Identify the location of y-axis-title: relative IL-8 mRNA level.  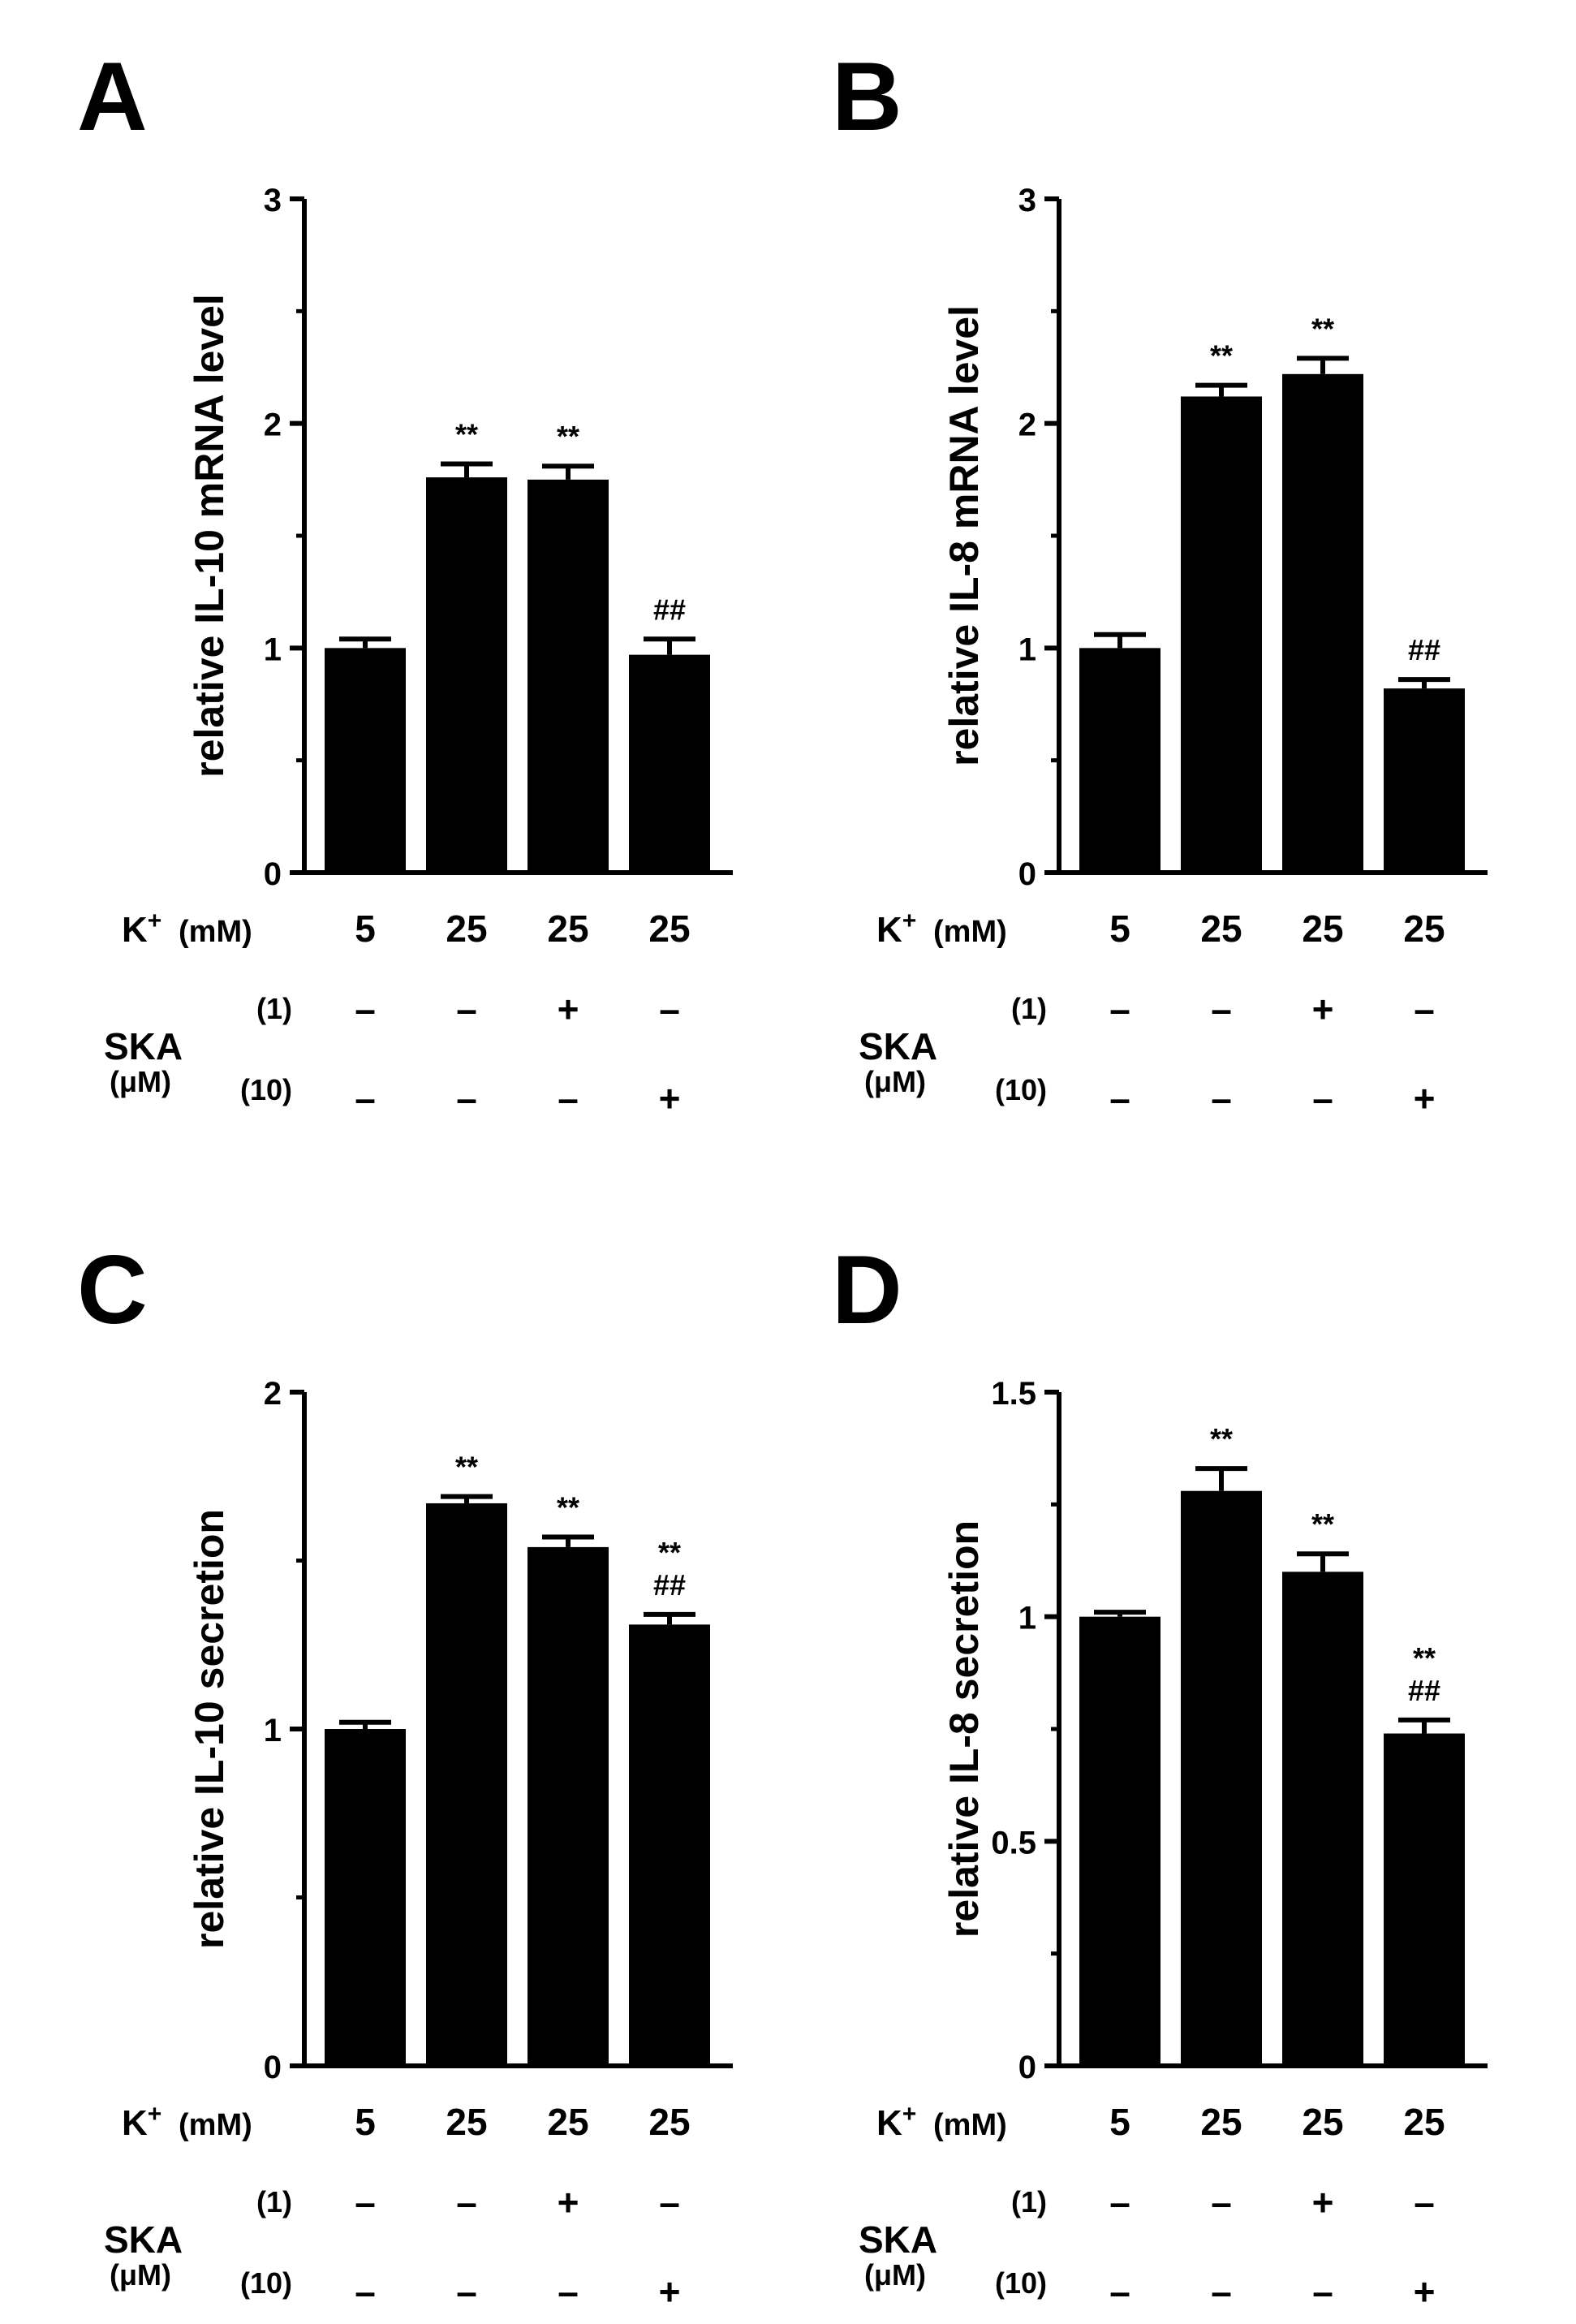
(964, 535).